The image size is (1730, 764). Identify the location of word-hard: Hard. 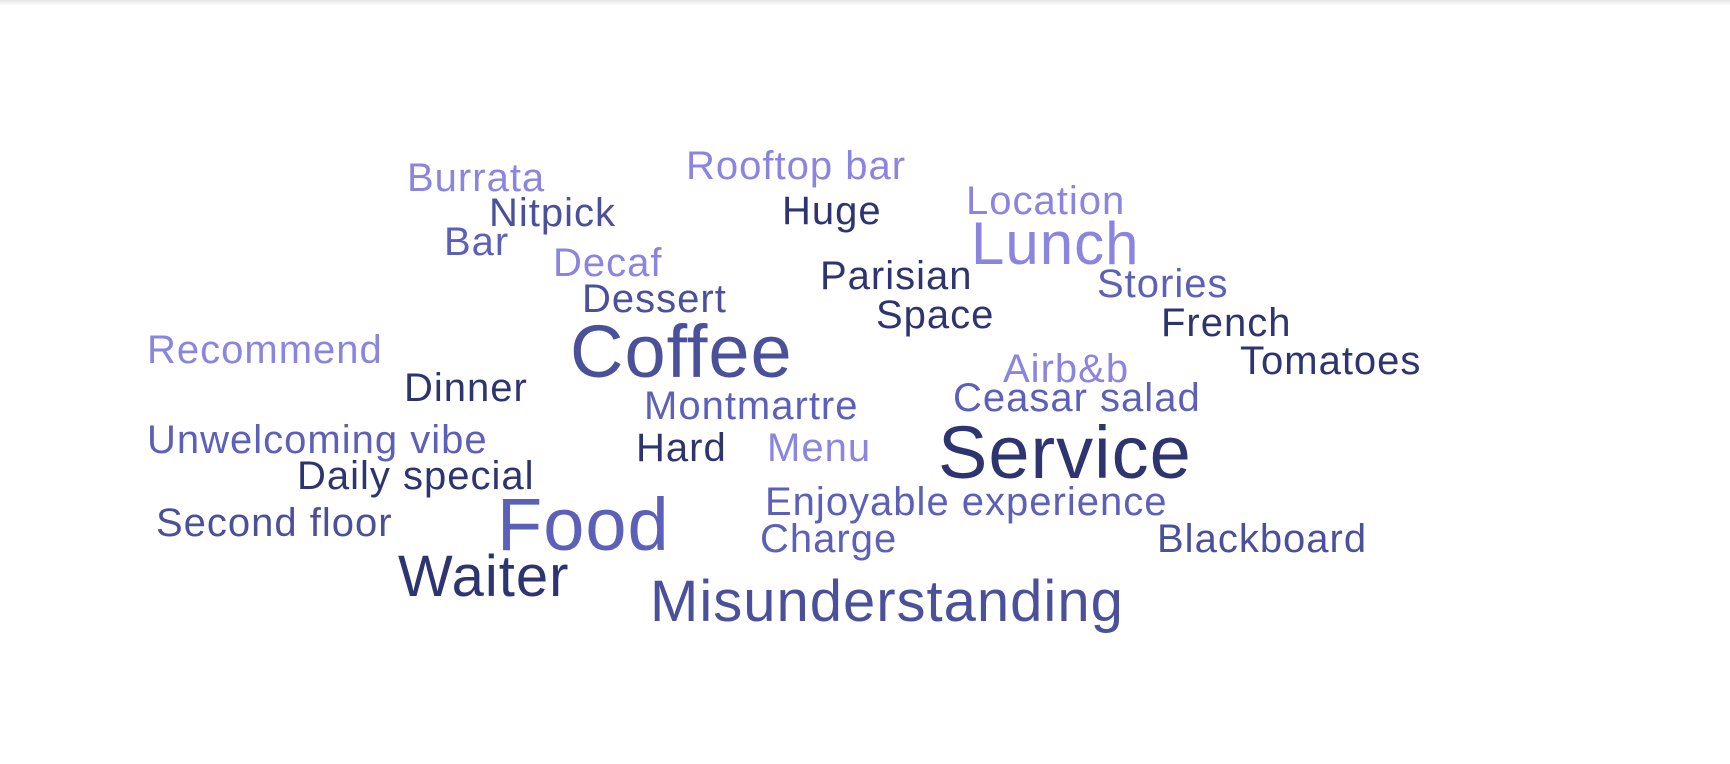
(681, 448).